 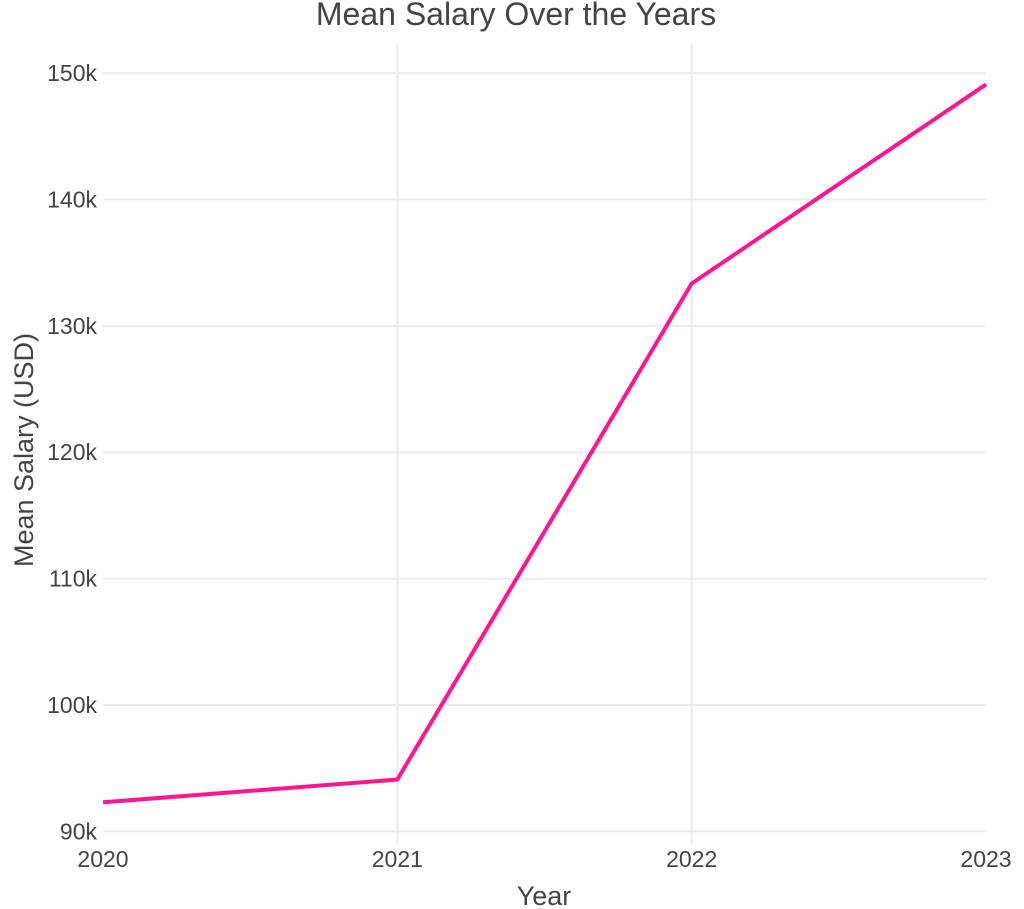 I want to click on x-axis-title: Year, so click(x=544, y=895).